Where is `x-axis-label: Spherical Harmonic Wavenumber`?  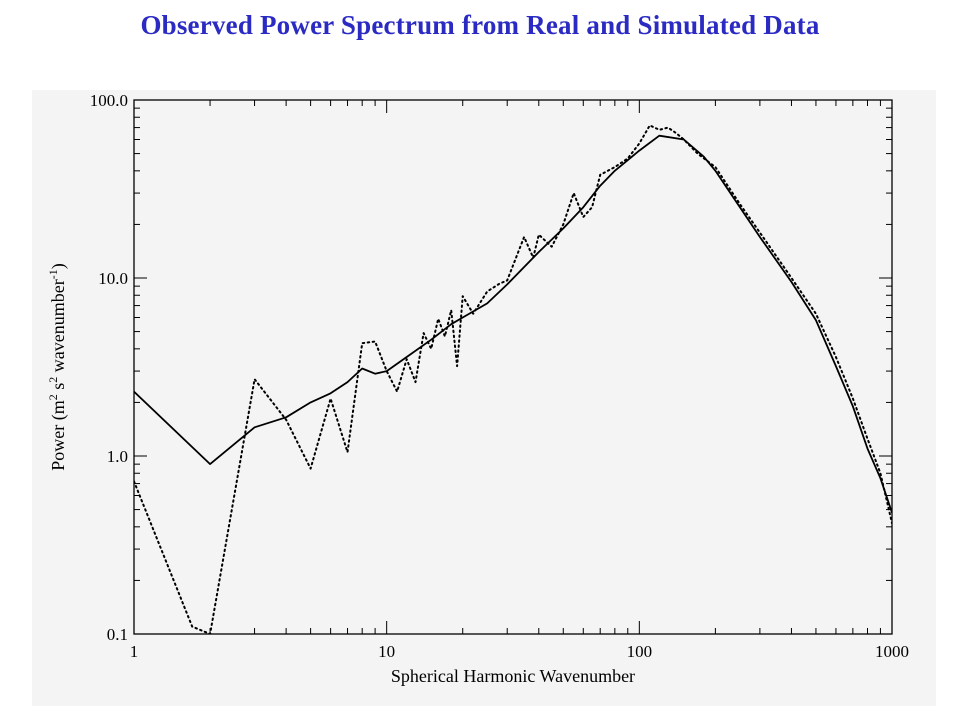 x-axis-label: Spherical Harmonic Wavenumber is located at coordinates (513, 676).